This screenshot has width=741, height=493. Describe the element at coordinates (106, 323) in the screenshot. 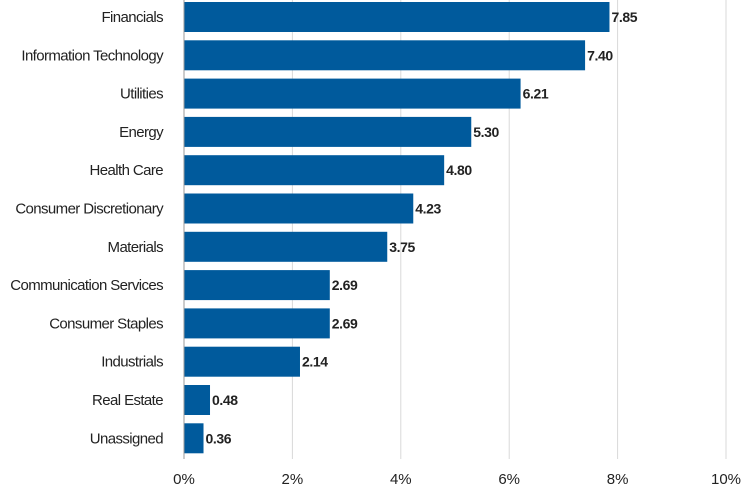

I see `category-label: Consumer Staples` at that location.